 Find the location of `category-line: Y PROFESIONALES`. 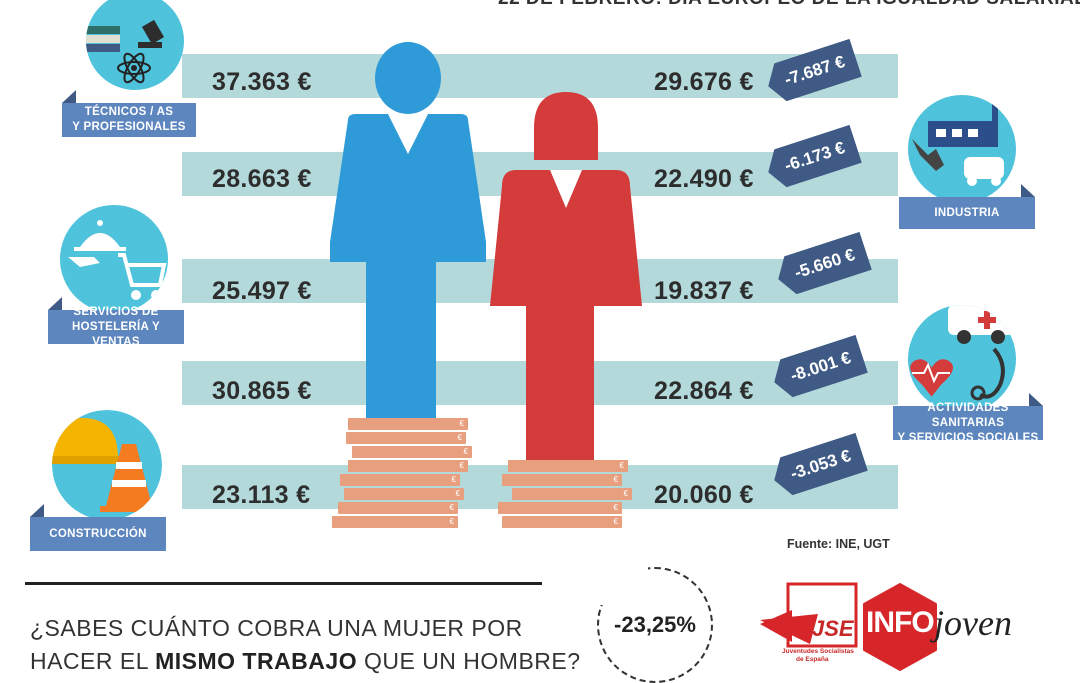

category-line: Y PROFESIONALES is located at coordinates (129, 127).